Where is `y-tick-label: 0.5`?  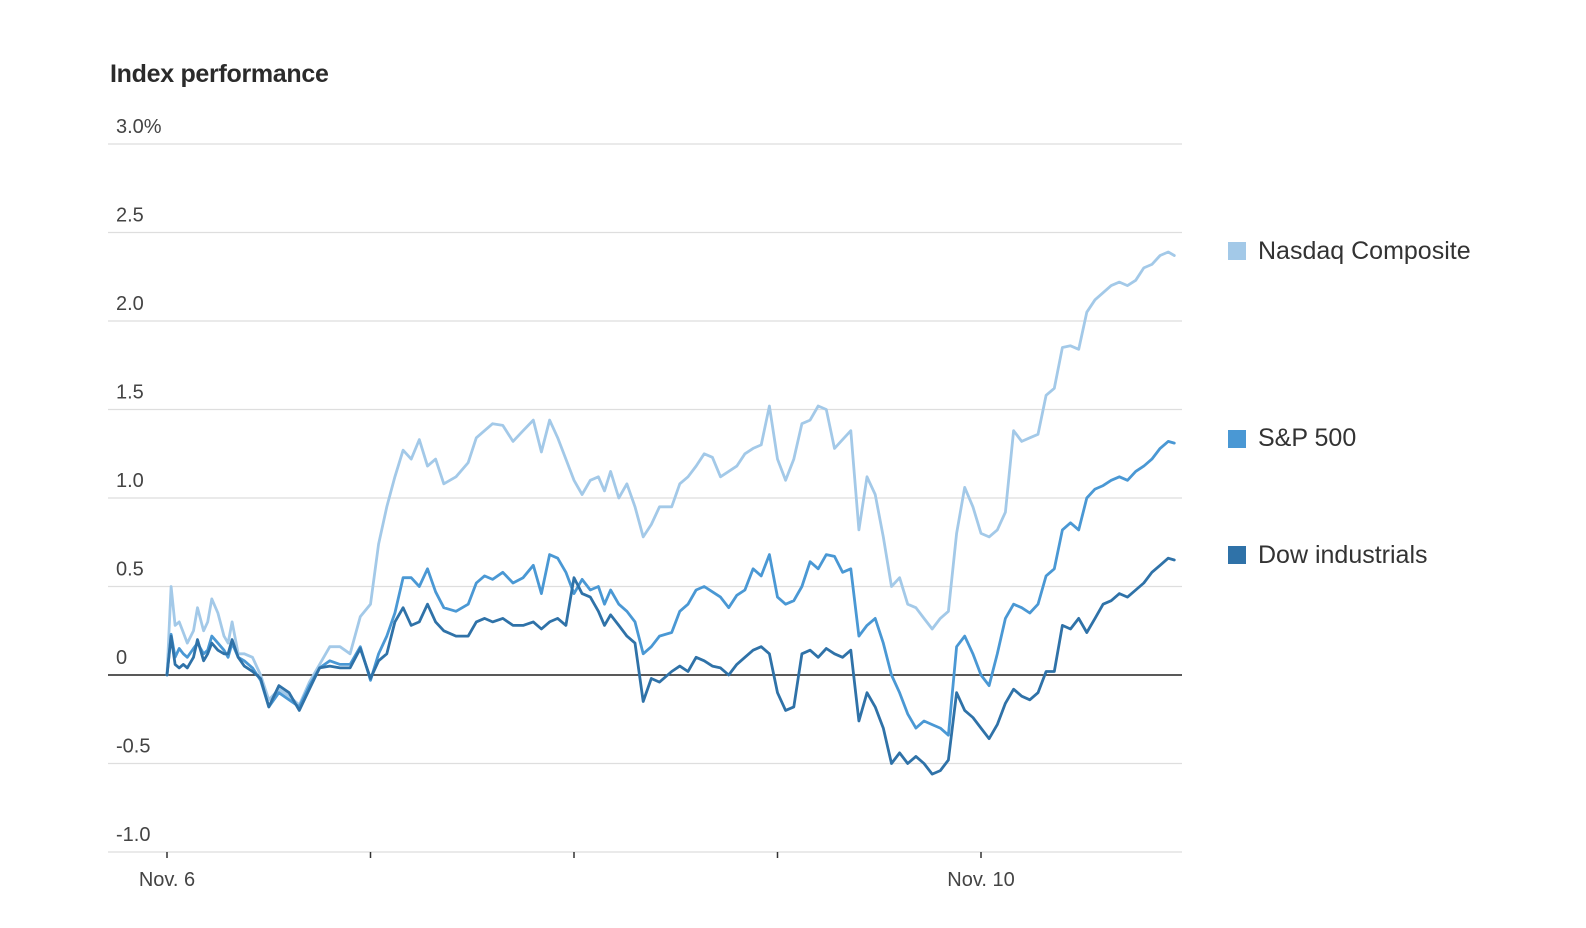
y-tick-label: 0.5 is located at coordinates (130, 570).